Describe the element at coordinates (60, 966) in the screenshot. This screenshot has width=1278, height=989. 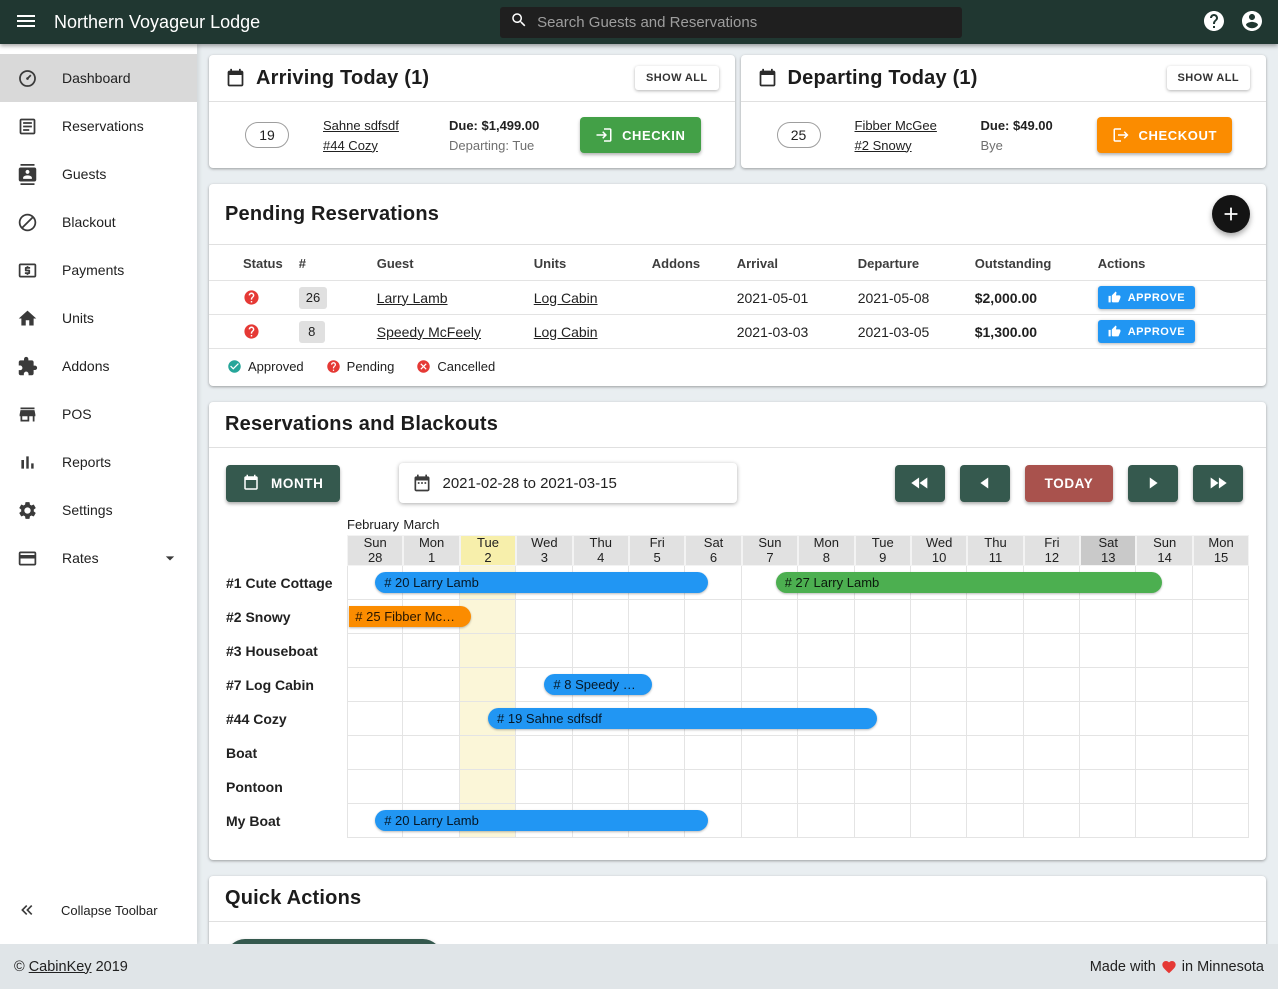
I see `cabinkey-link: CabinKey` at that location.